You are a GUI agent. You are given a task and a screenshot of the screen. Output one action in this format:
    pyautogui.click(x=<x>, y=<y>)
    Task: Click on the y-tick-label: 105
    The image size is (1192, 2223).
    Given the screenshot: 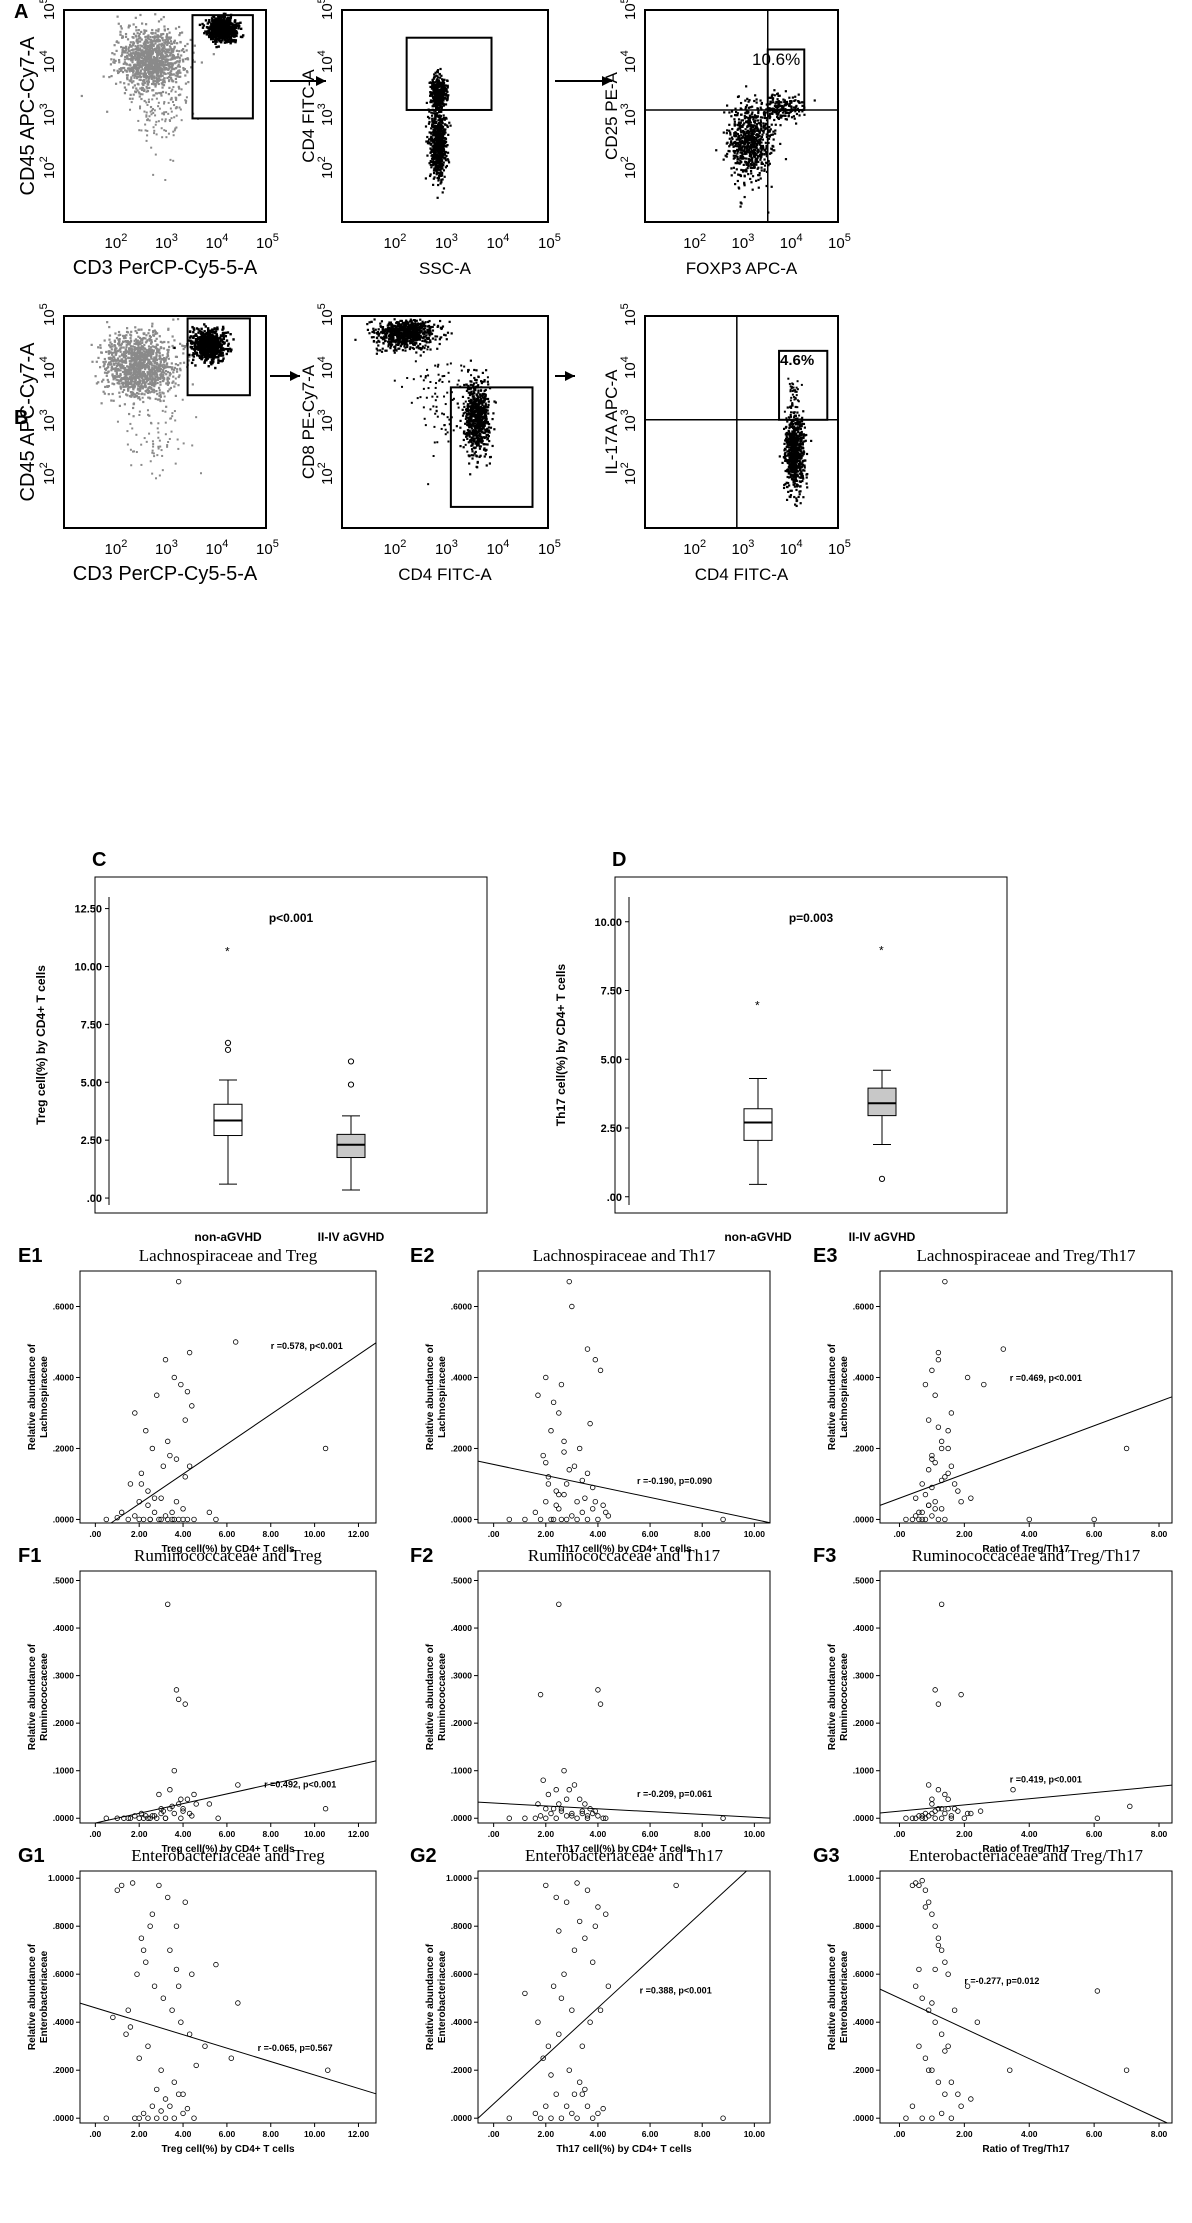 What is the action you would take?
    pyautogui.click(x=629, y=10)
    